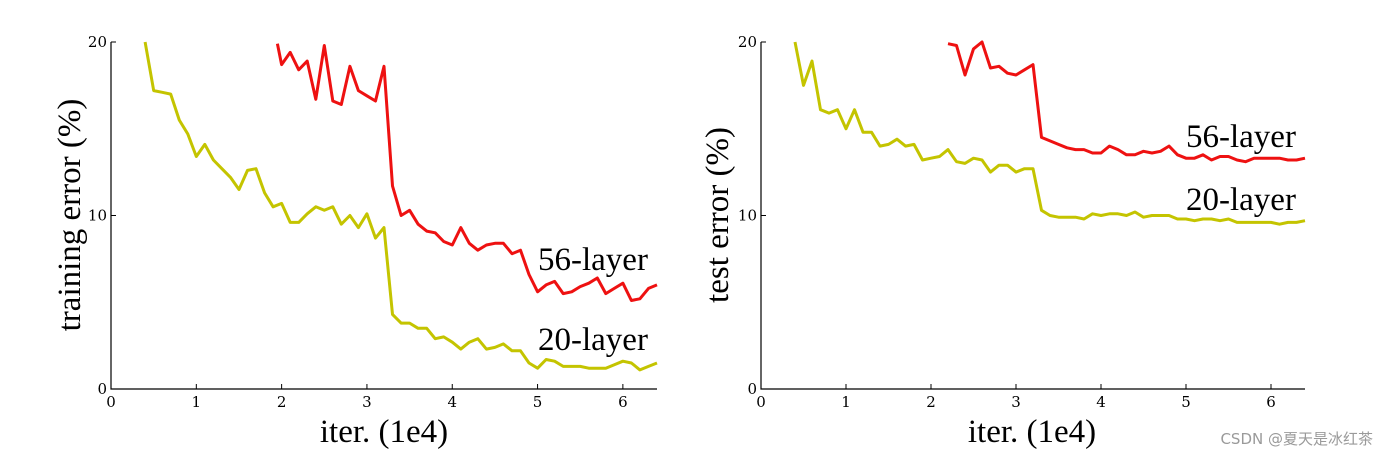  I want to click on y-axis-label: test error (%), so click(718, 215).